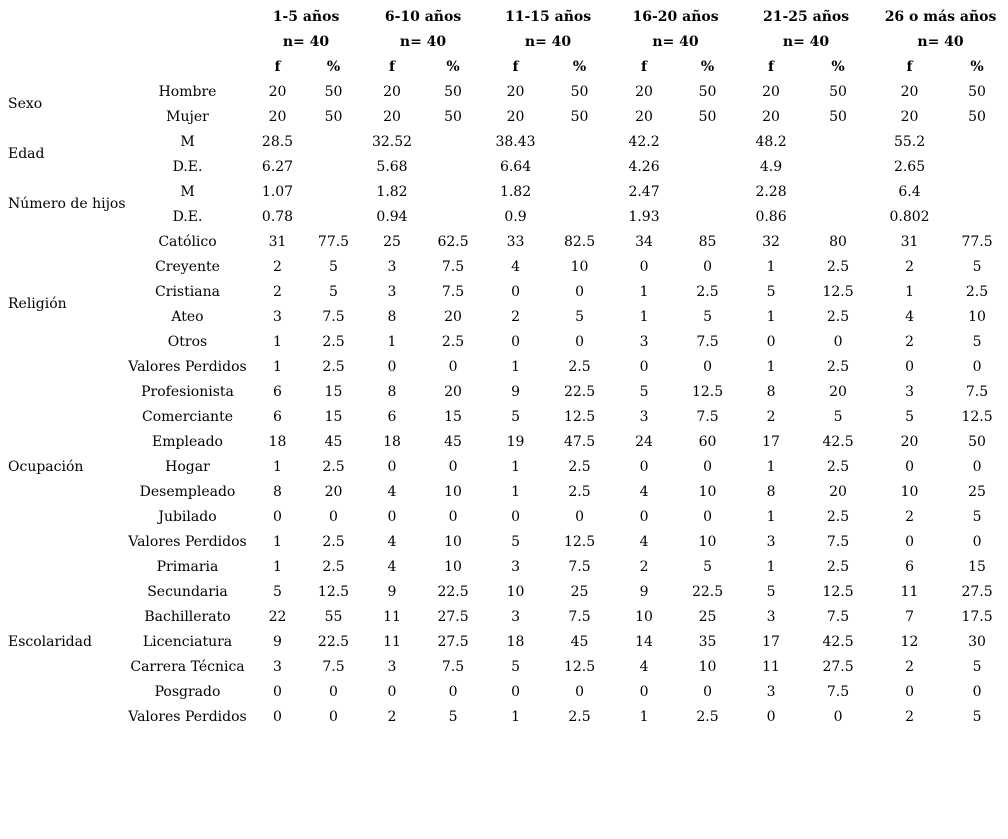 The image size is (1008, 839). Describe the element at coordinates (62, 16) in the screenshot. I see `corner-cell` at that location.